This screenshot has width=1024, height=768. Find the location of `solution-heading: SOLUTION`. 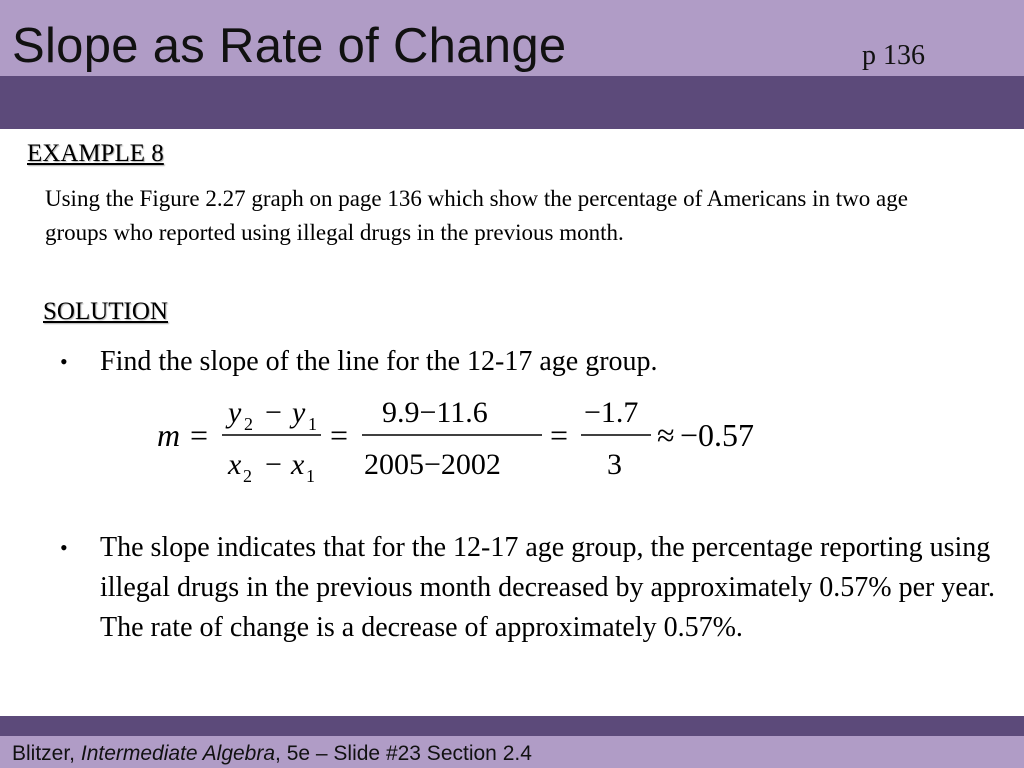

solution-heading: SOLUTION is located at coordinates (105, 311).